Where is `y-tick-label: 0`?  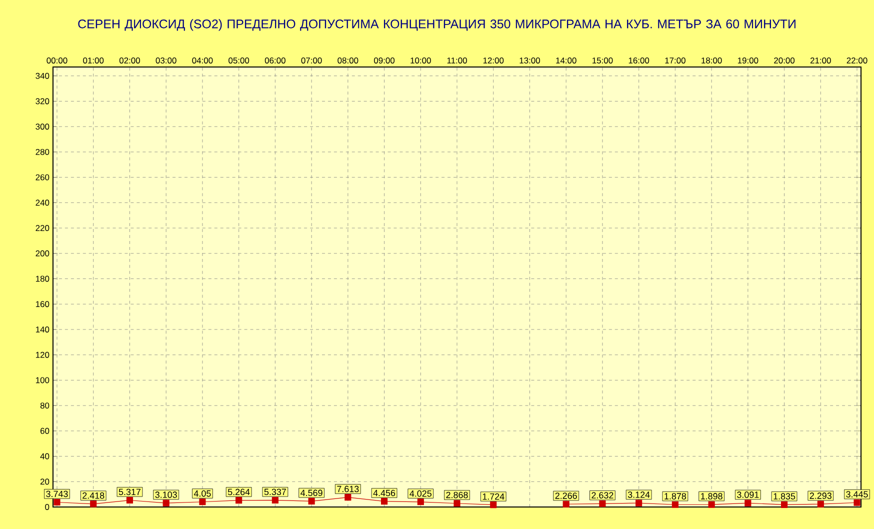 y-tick-label: 0 is located at coordinates (47, 507).